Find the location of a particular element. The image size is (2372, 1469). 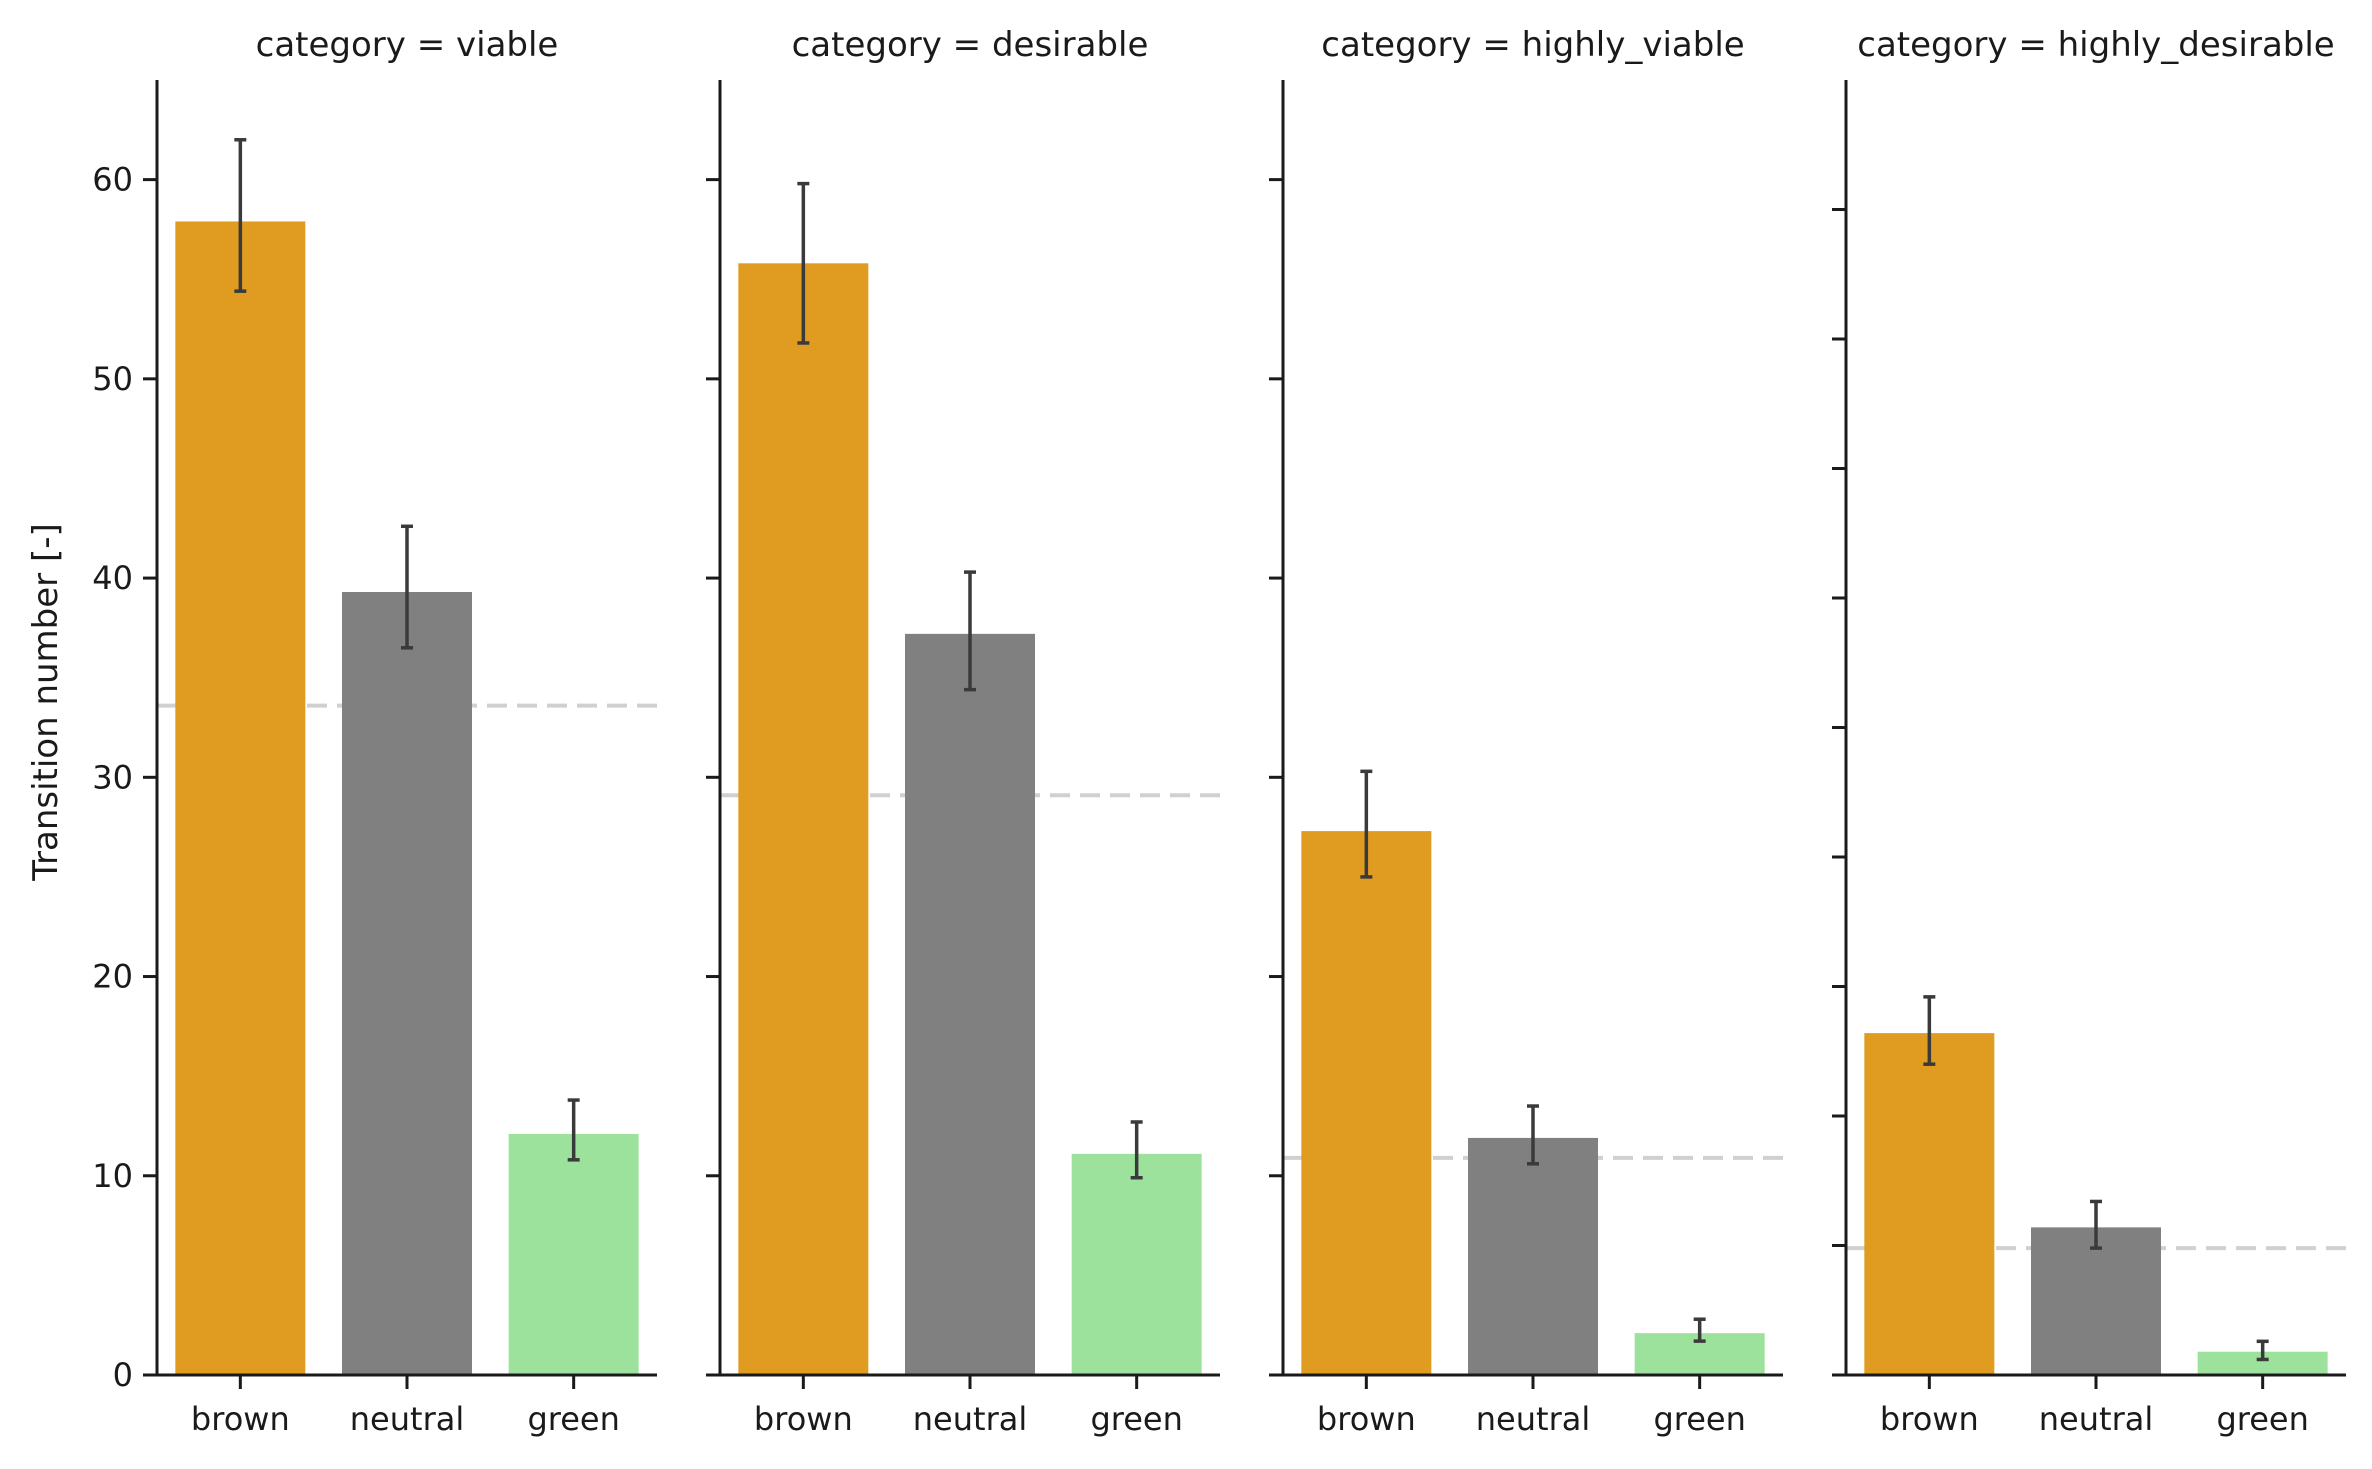

y-tick-label: 10 is located at coordinates (112, 1176).